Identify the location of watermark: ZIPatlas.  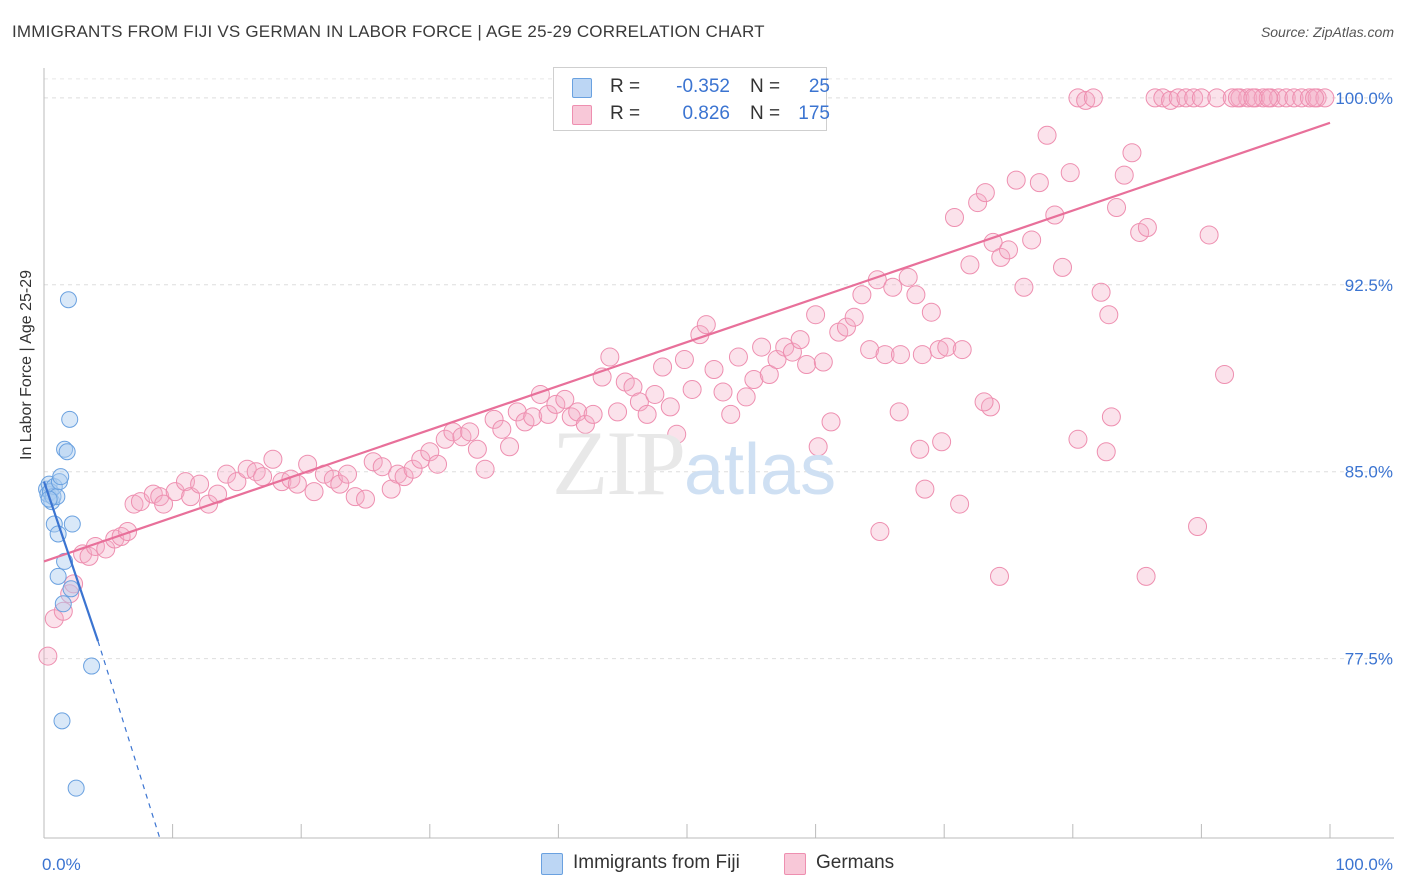
(694, 463).